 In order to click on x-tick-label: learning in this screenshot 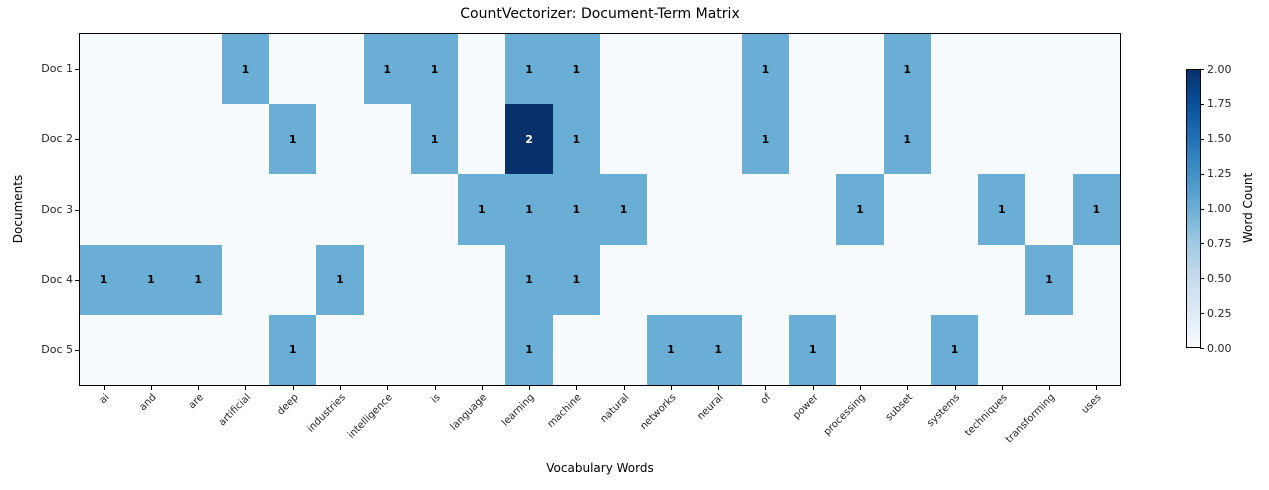, I will do `click(518, 410)`.